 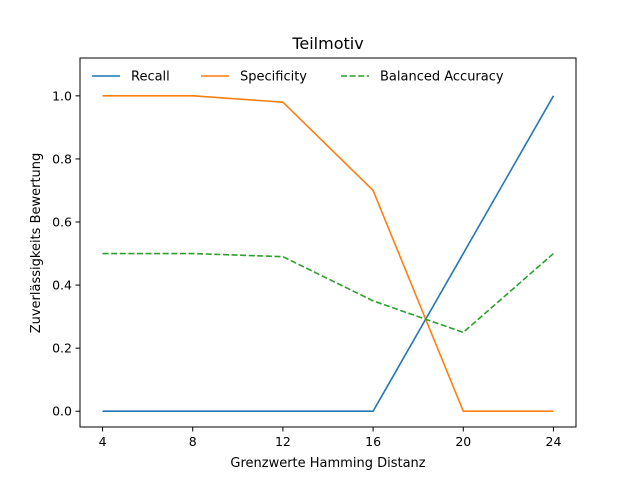 I want to click on legend: Recall Specificity Balanced Accuracy, so click(x=298, y=77).